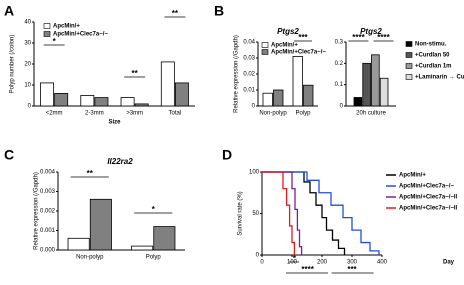  I want to click on y-axis-label: Survival rate (%), so click(241, 213).